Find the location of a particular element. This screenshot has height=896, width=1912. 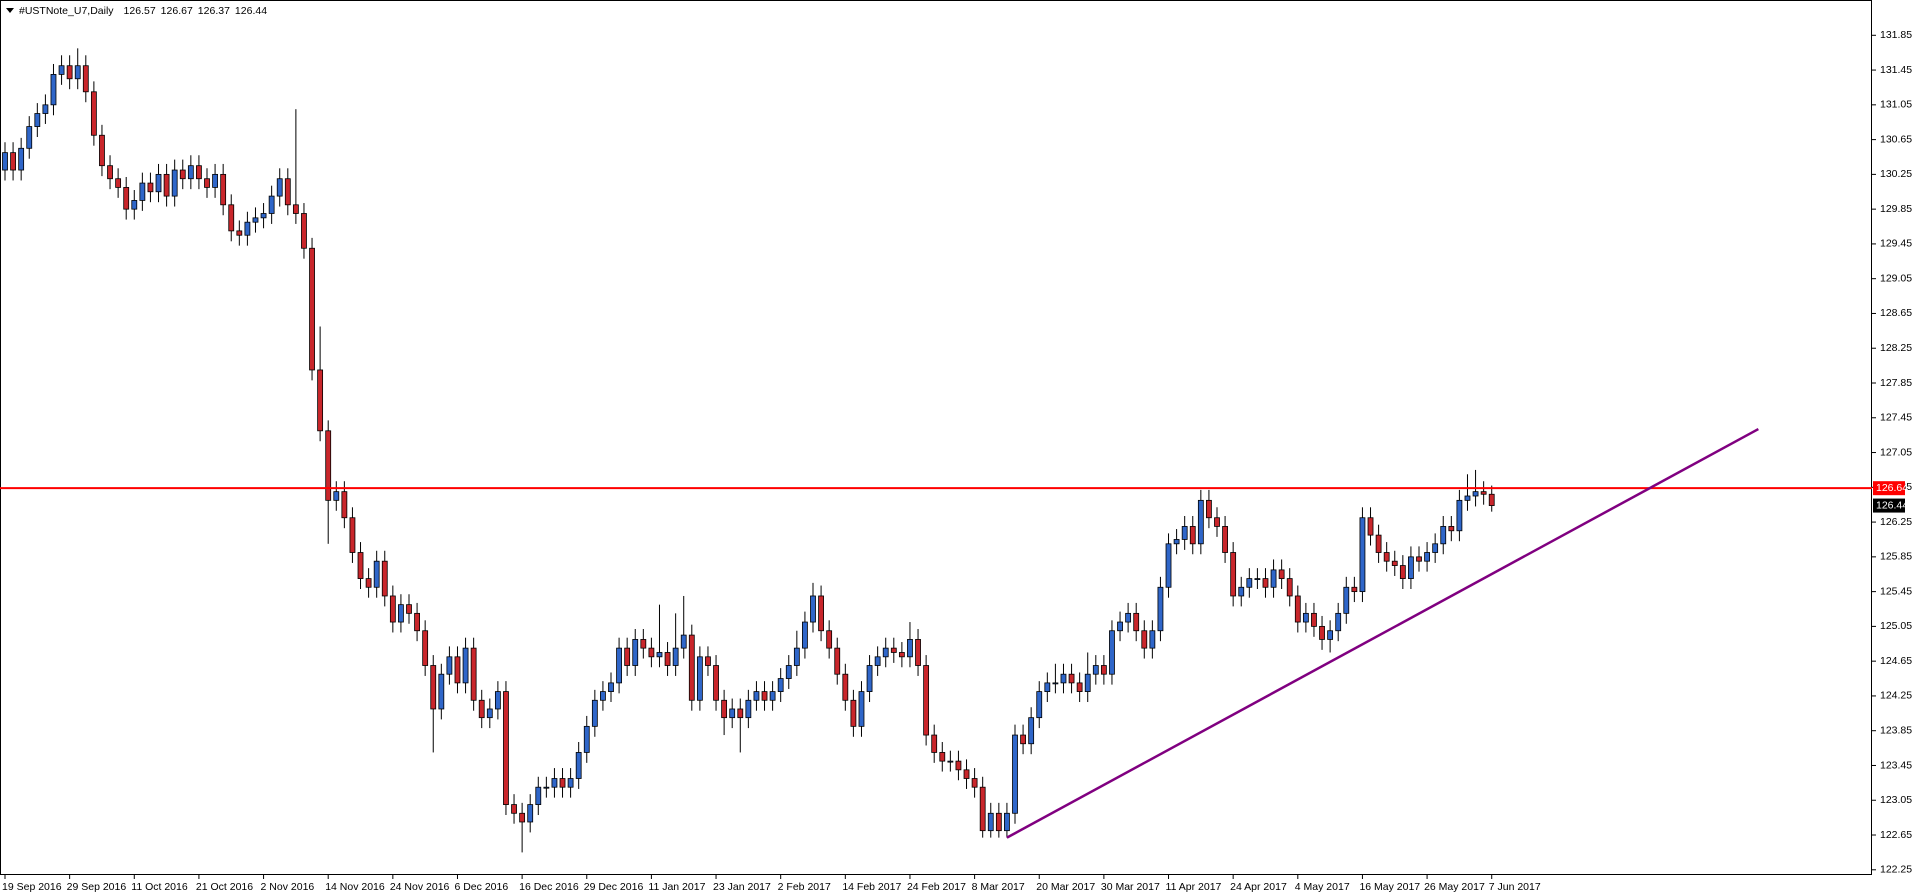

y-tick-label: 122.65 is located at coordinates (1896, 835).